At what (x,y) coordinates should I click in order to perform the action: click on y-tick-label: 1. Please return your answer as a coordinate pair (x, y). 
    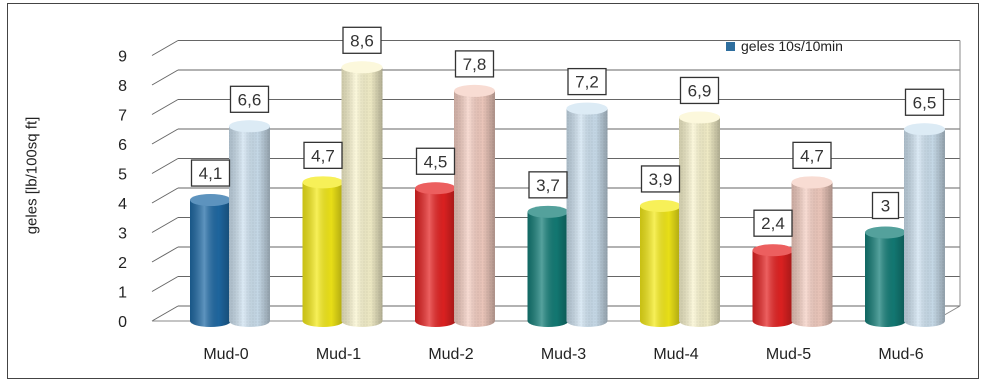
    Looking at the image, I should click on (122, 293).